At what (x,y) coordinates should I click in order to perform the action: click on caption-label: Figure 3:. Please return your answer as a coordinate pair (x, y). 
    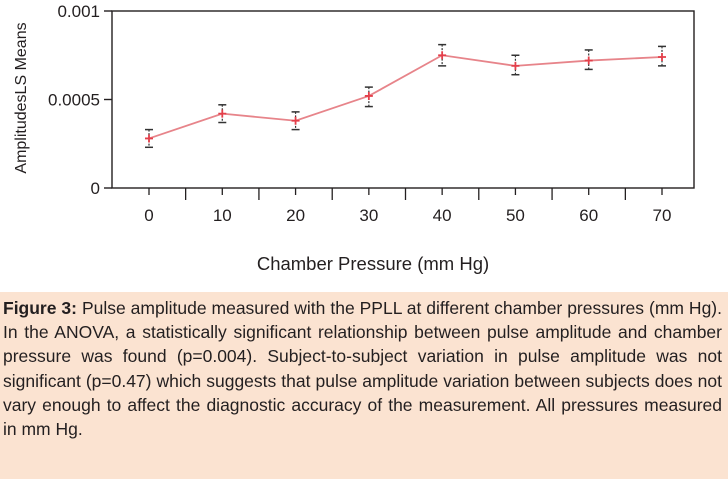
    Looking at the image, I should click on (40, 308).